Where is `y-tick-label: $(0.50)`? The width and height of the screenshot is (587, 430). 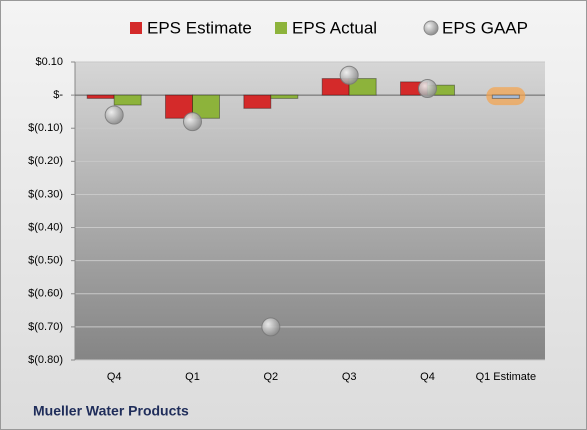 y-tick-label: $(0.50) is located at coordinates (45, 261).